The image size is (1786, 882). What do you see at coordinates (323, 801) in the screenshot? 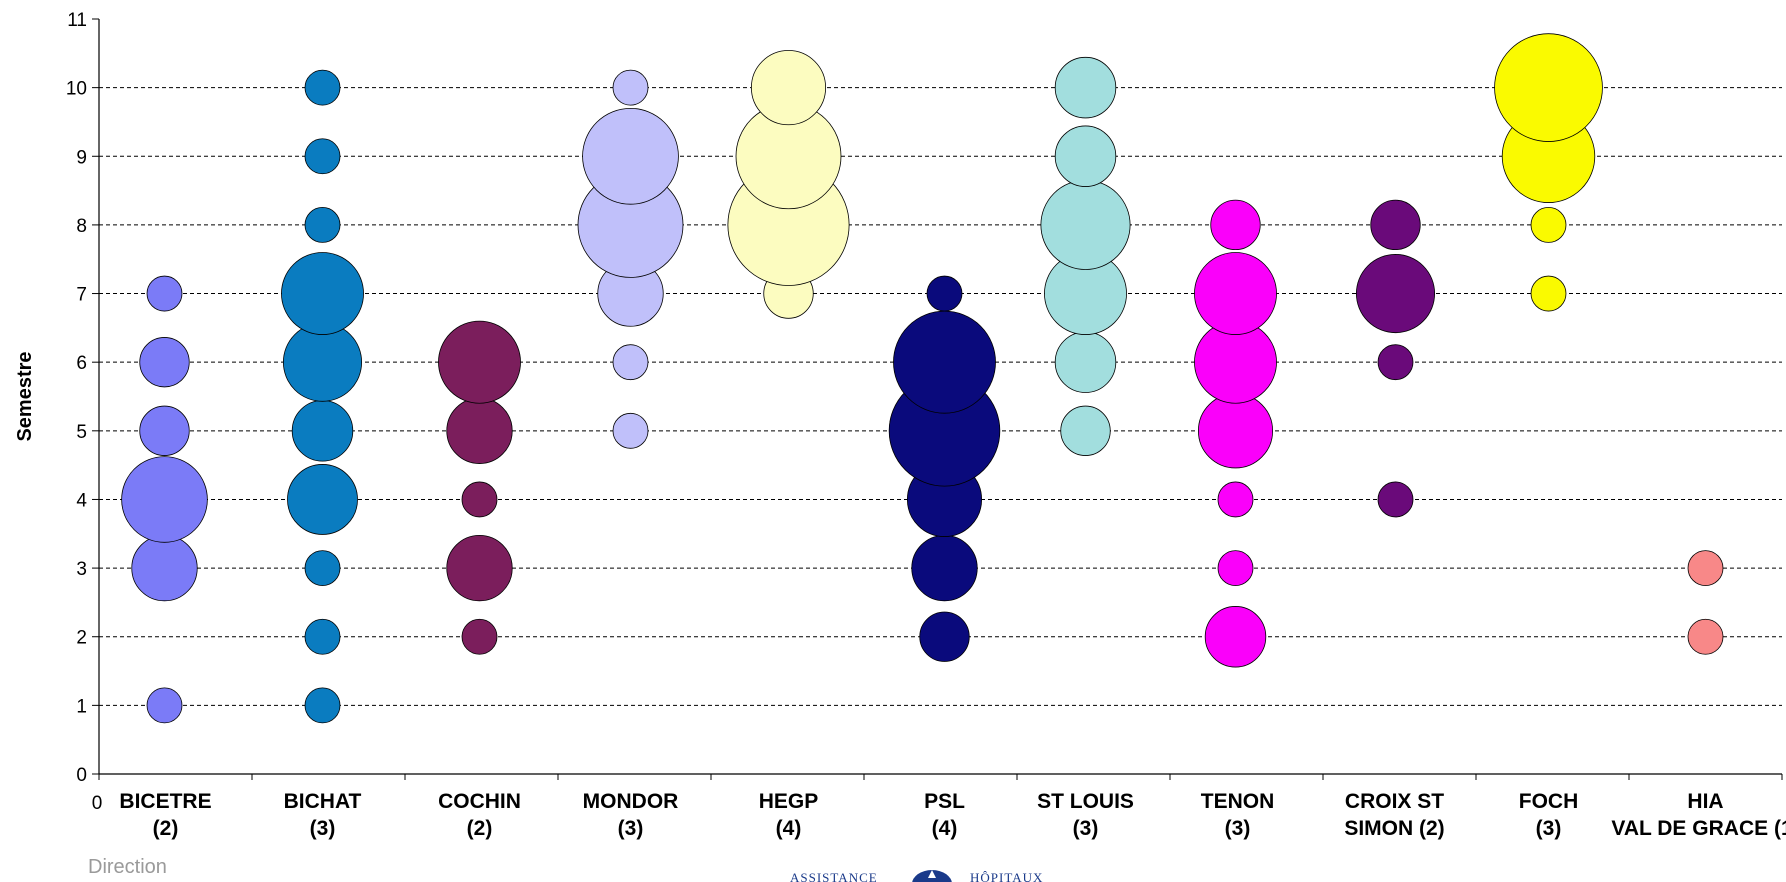
I see `x-category-label: BICHAT` at bounding box center [323, 801].